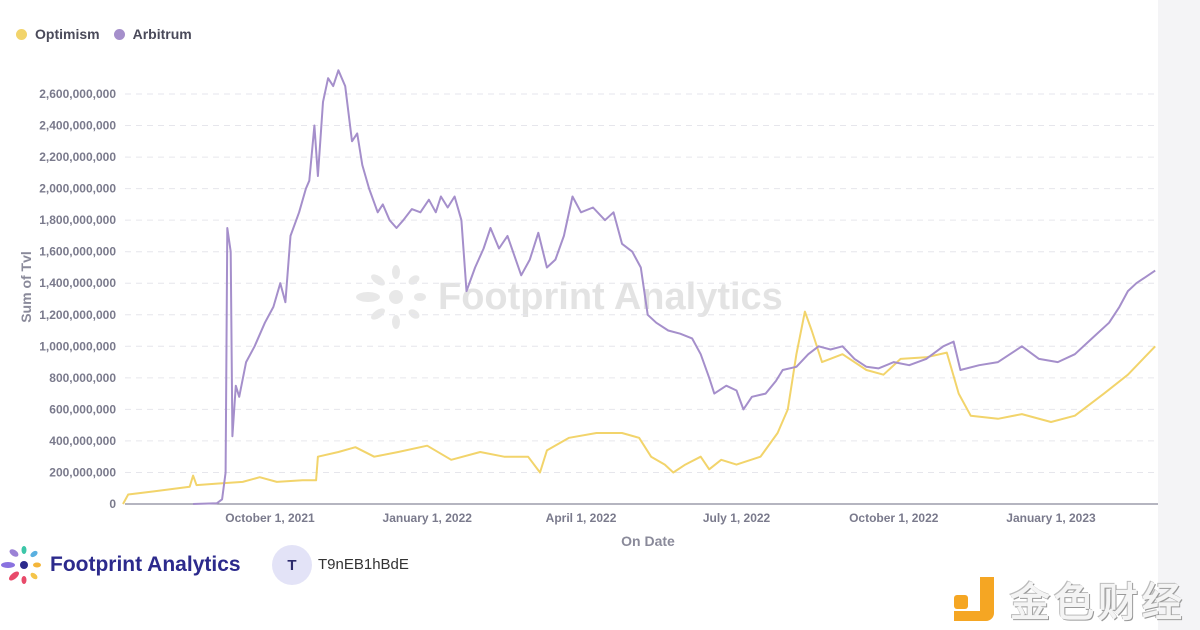  I want to click on legend-label: Arbitrum, so click(162, 34).